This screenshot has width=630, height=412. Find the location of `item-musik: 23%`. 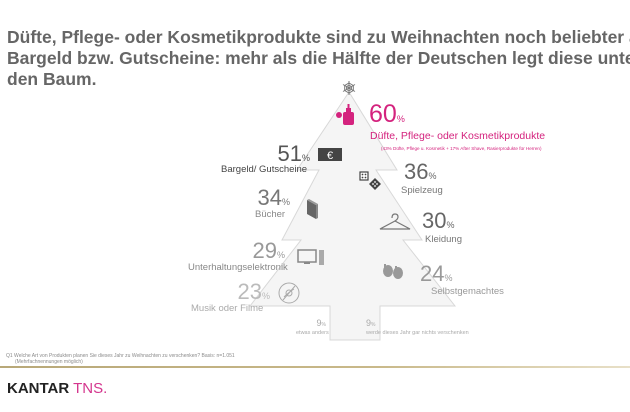

item-musik: 23% is located at coordinates (245, 291).